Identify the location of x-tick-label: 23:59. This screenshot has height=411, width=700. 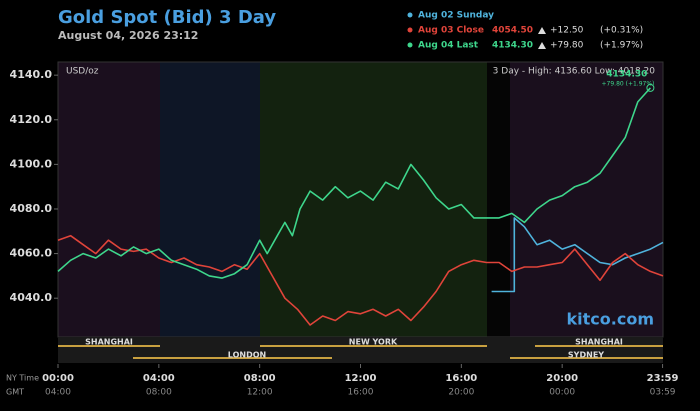
(663, 378).